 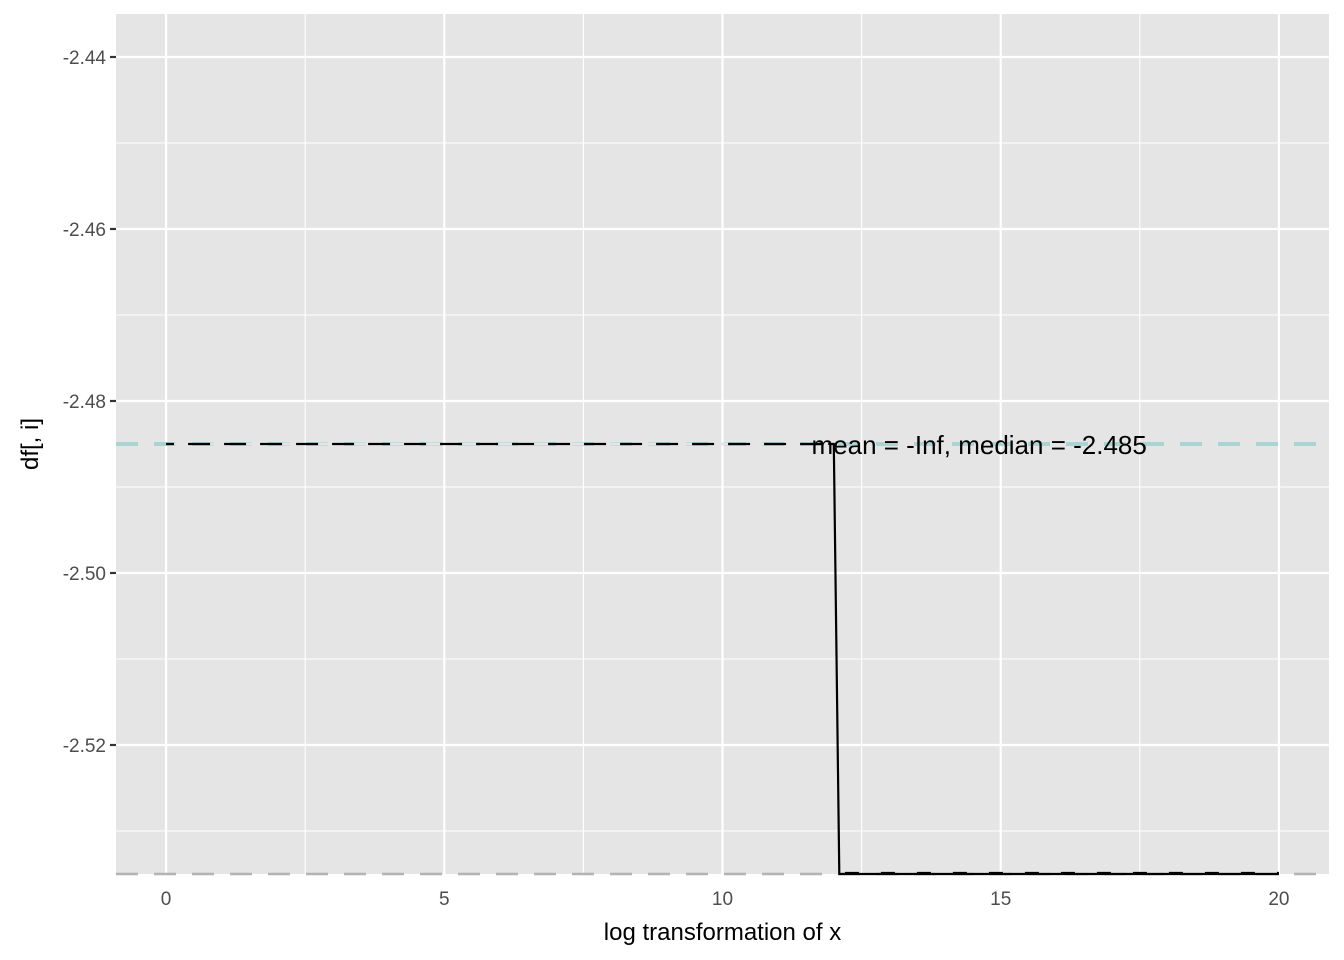 I want to click on x-tick-label: 10, so click(x=722, y=899).